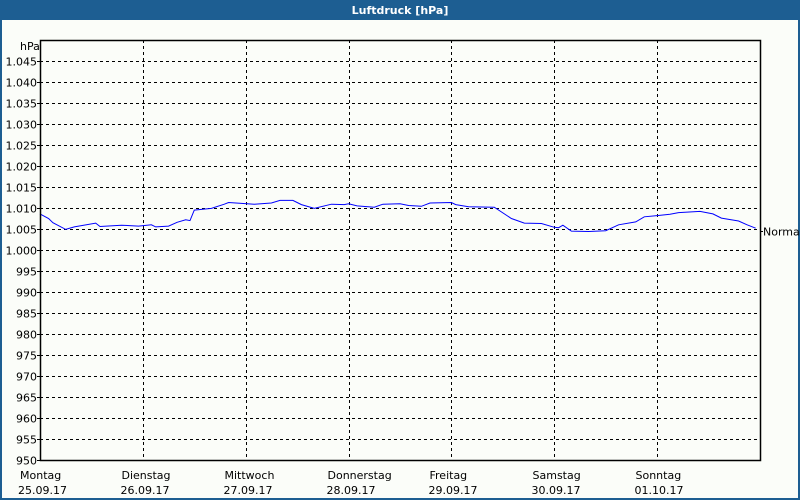  I want to click on x-tick-day-label: Sonntag, so click(659, 475).